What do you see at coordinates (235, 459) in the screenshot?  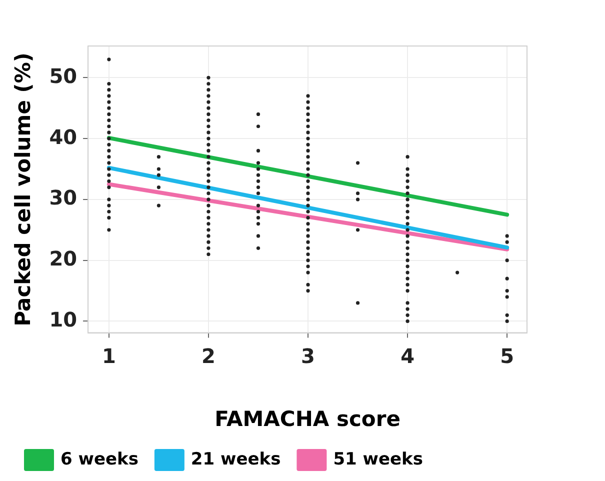 I see `legend-label: 21 weeks` at bounding box center [235, 459].